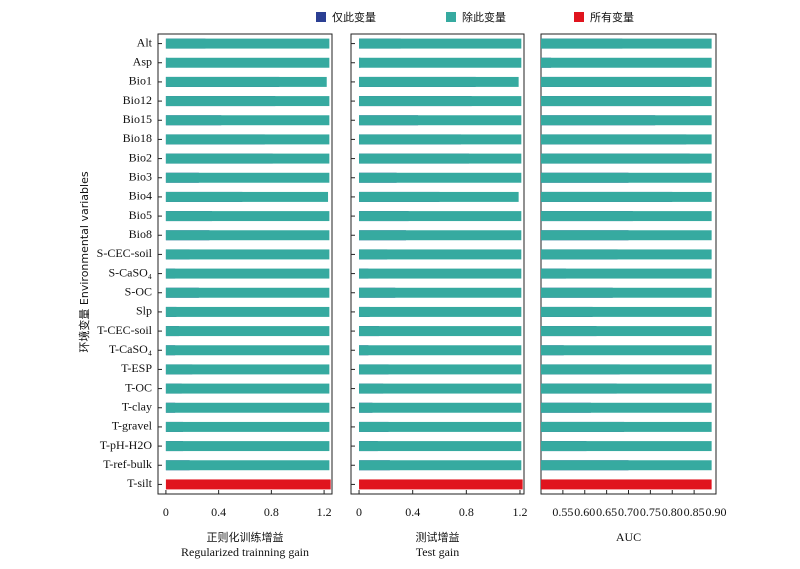 The width and height of the screenshot is (800, 569). What do you see at coordinates (140, 483) in the screenshot?
I see `y-tick-label: T-silt` at bounding box center [140, 483].